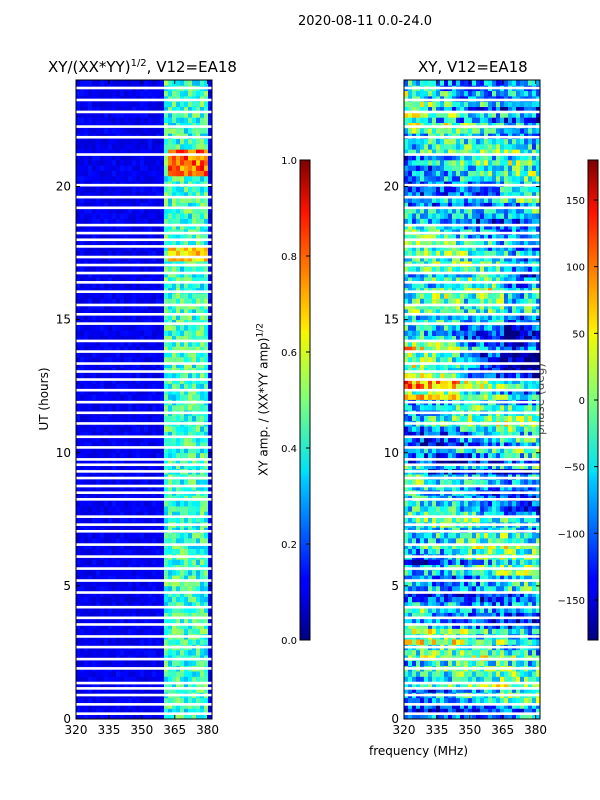 This screenshot has width=600, height=800. I want to click on x-tick-label: 380, so click(207, 730).